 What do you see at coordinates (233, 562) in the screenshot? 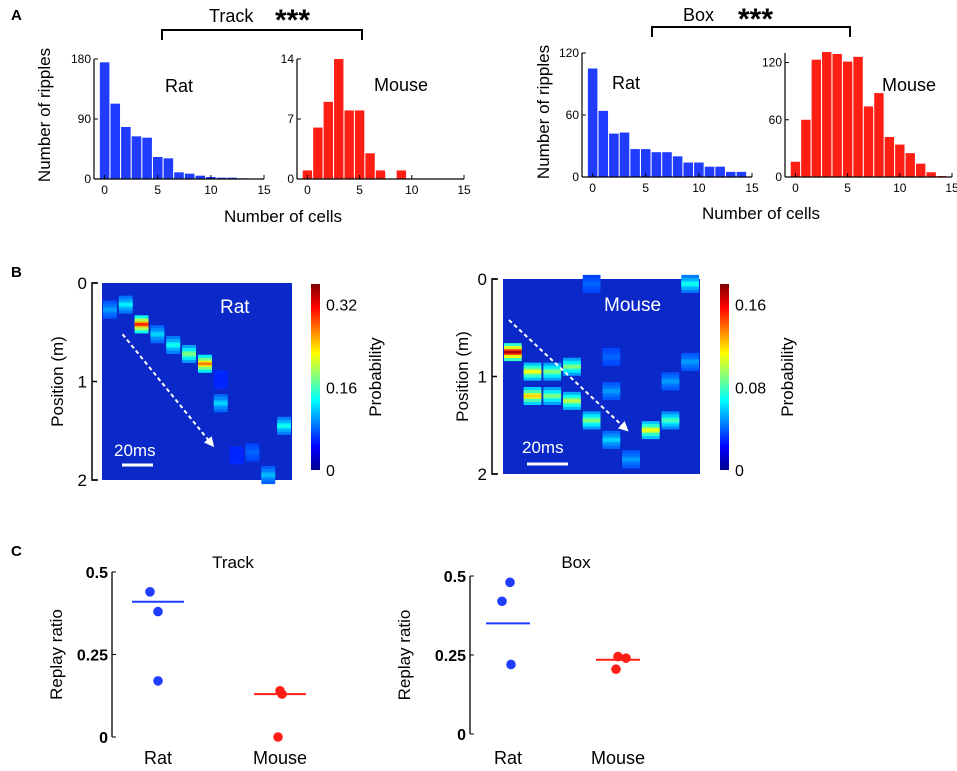
I see `chart-title: Track` at bounding box center [233, 562].